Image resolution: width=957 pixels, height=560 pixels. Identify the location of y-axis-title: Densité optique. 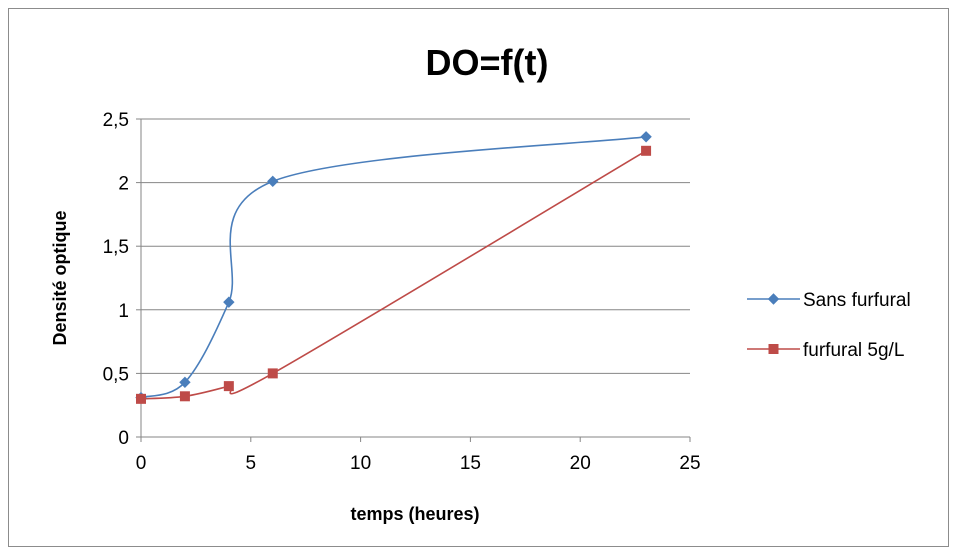
(60, 277).